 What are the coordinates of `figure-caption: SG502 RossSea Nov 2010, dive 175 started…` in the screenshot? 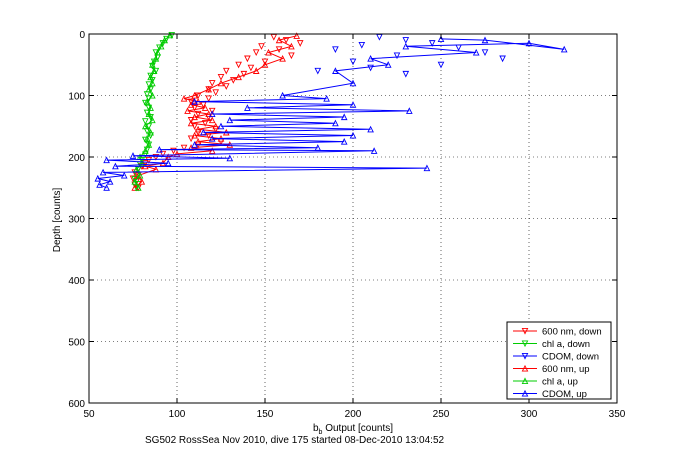 It's located at (295, 440).